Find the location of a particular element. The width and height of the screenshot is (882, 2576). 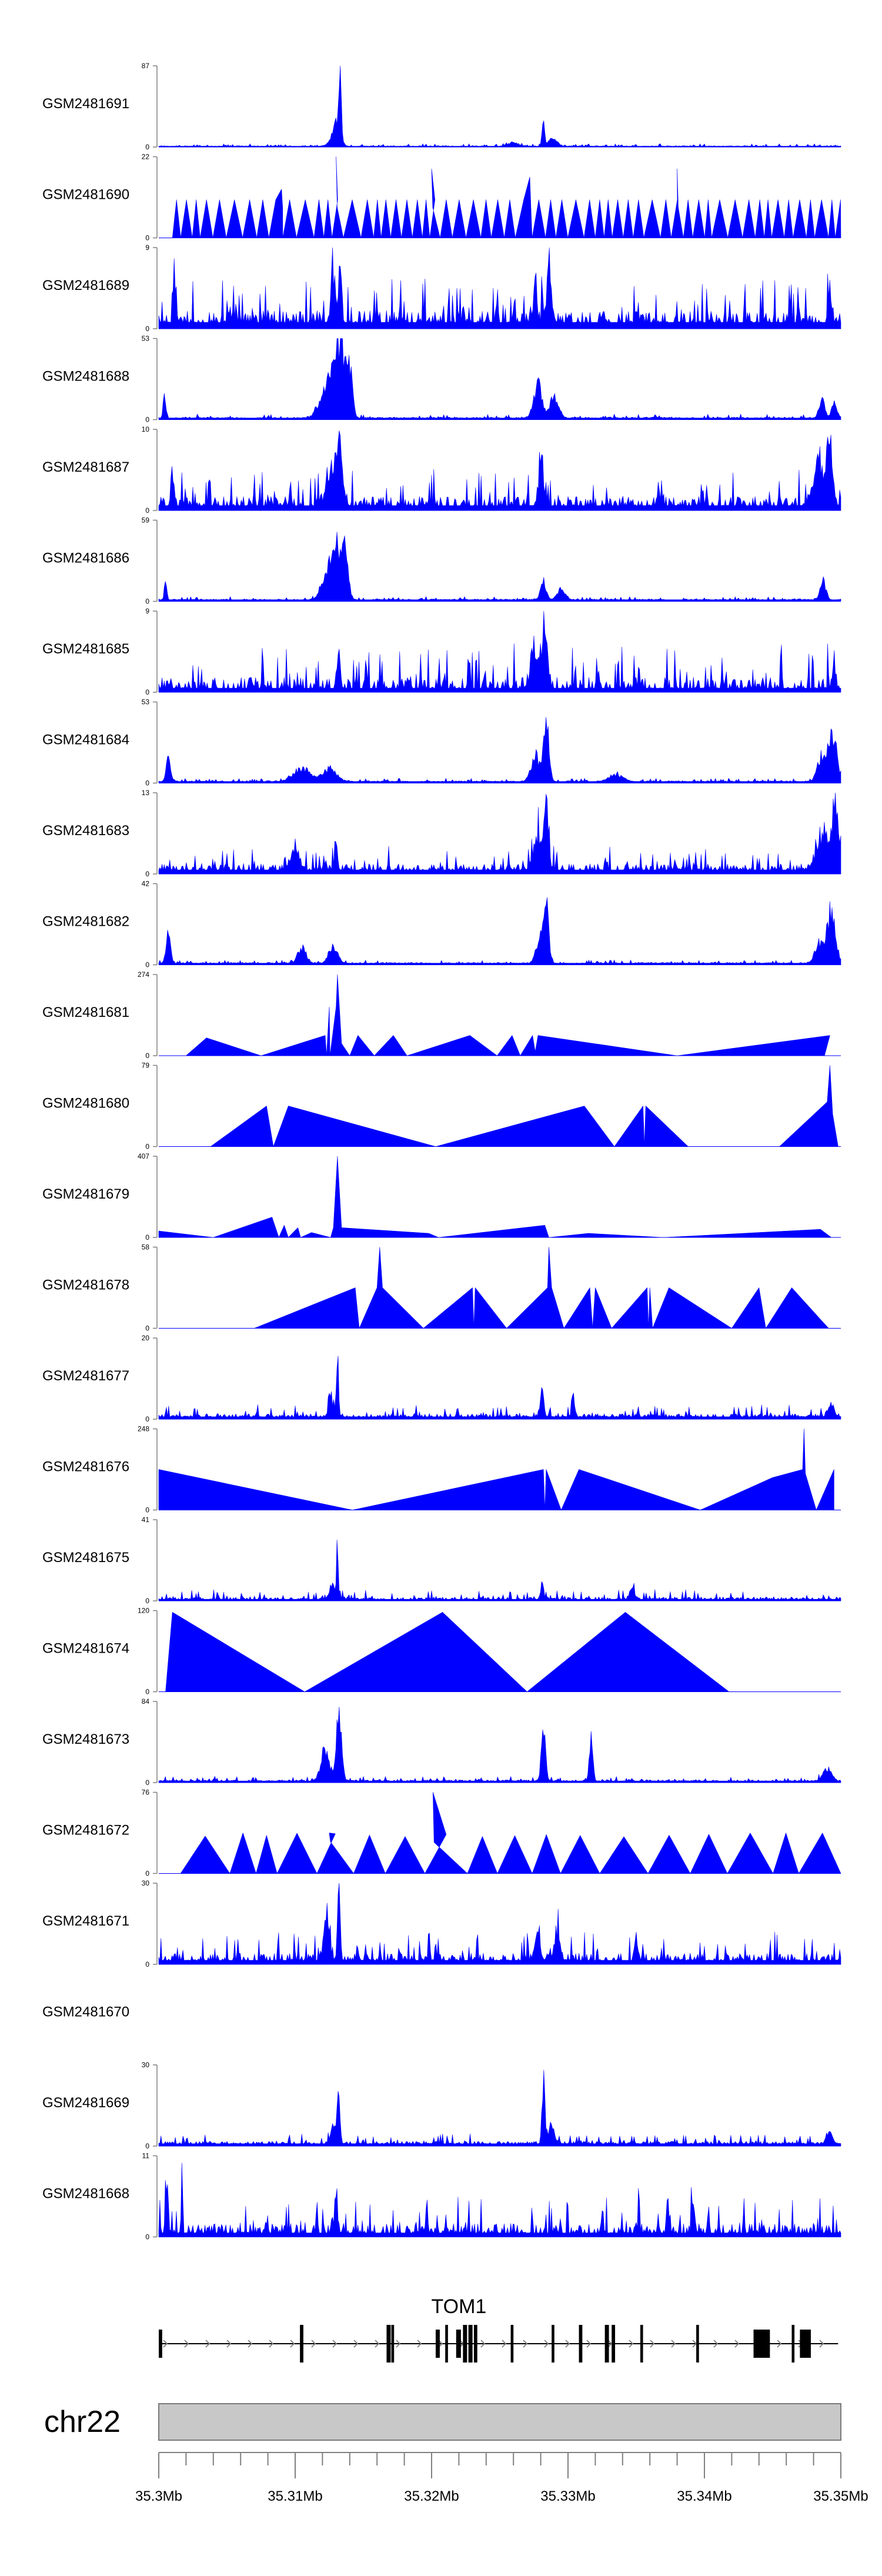

track-name-label: GSM2481674 is located at coordinates (85, 1649).